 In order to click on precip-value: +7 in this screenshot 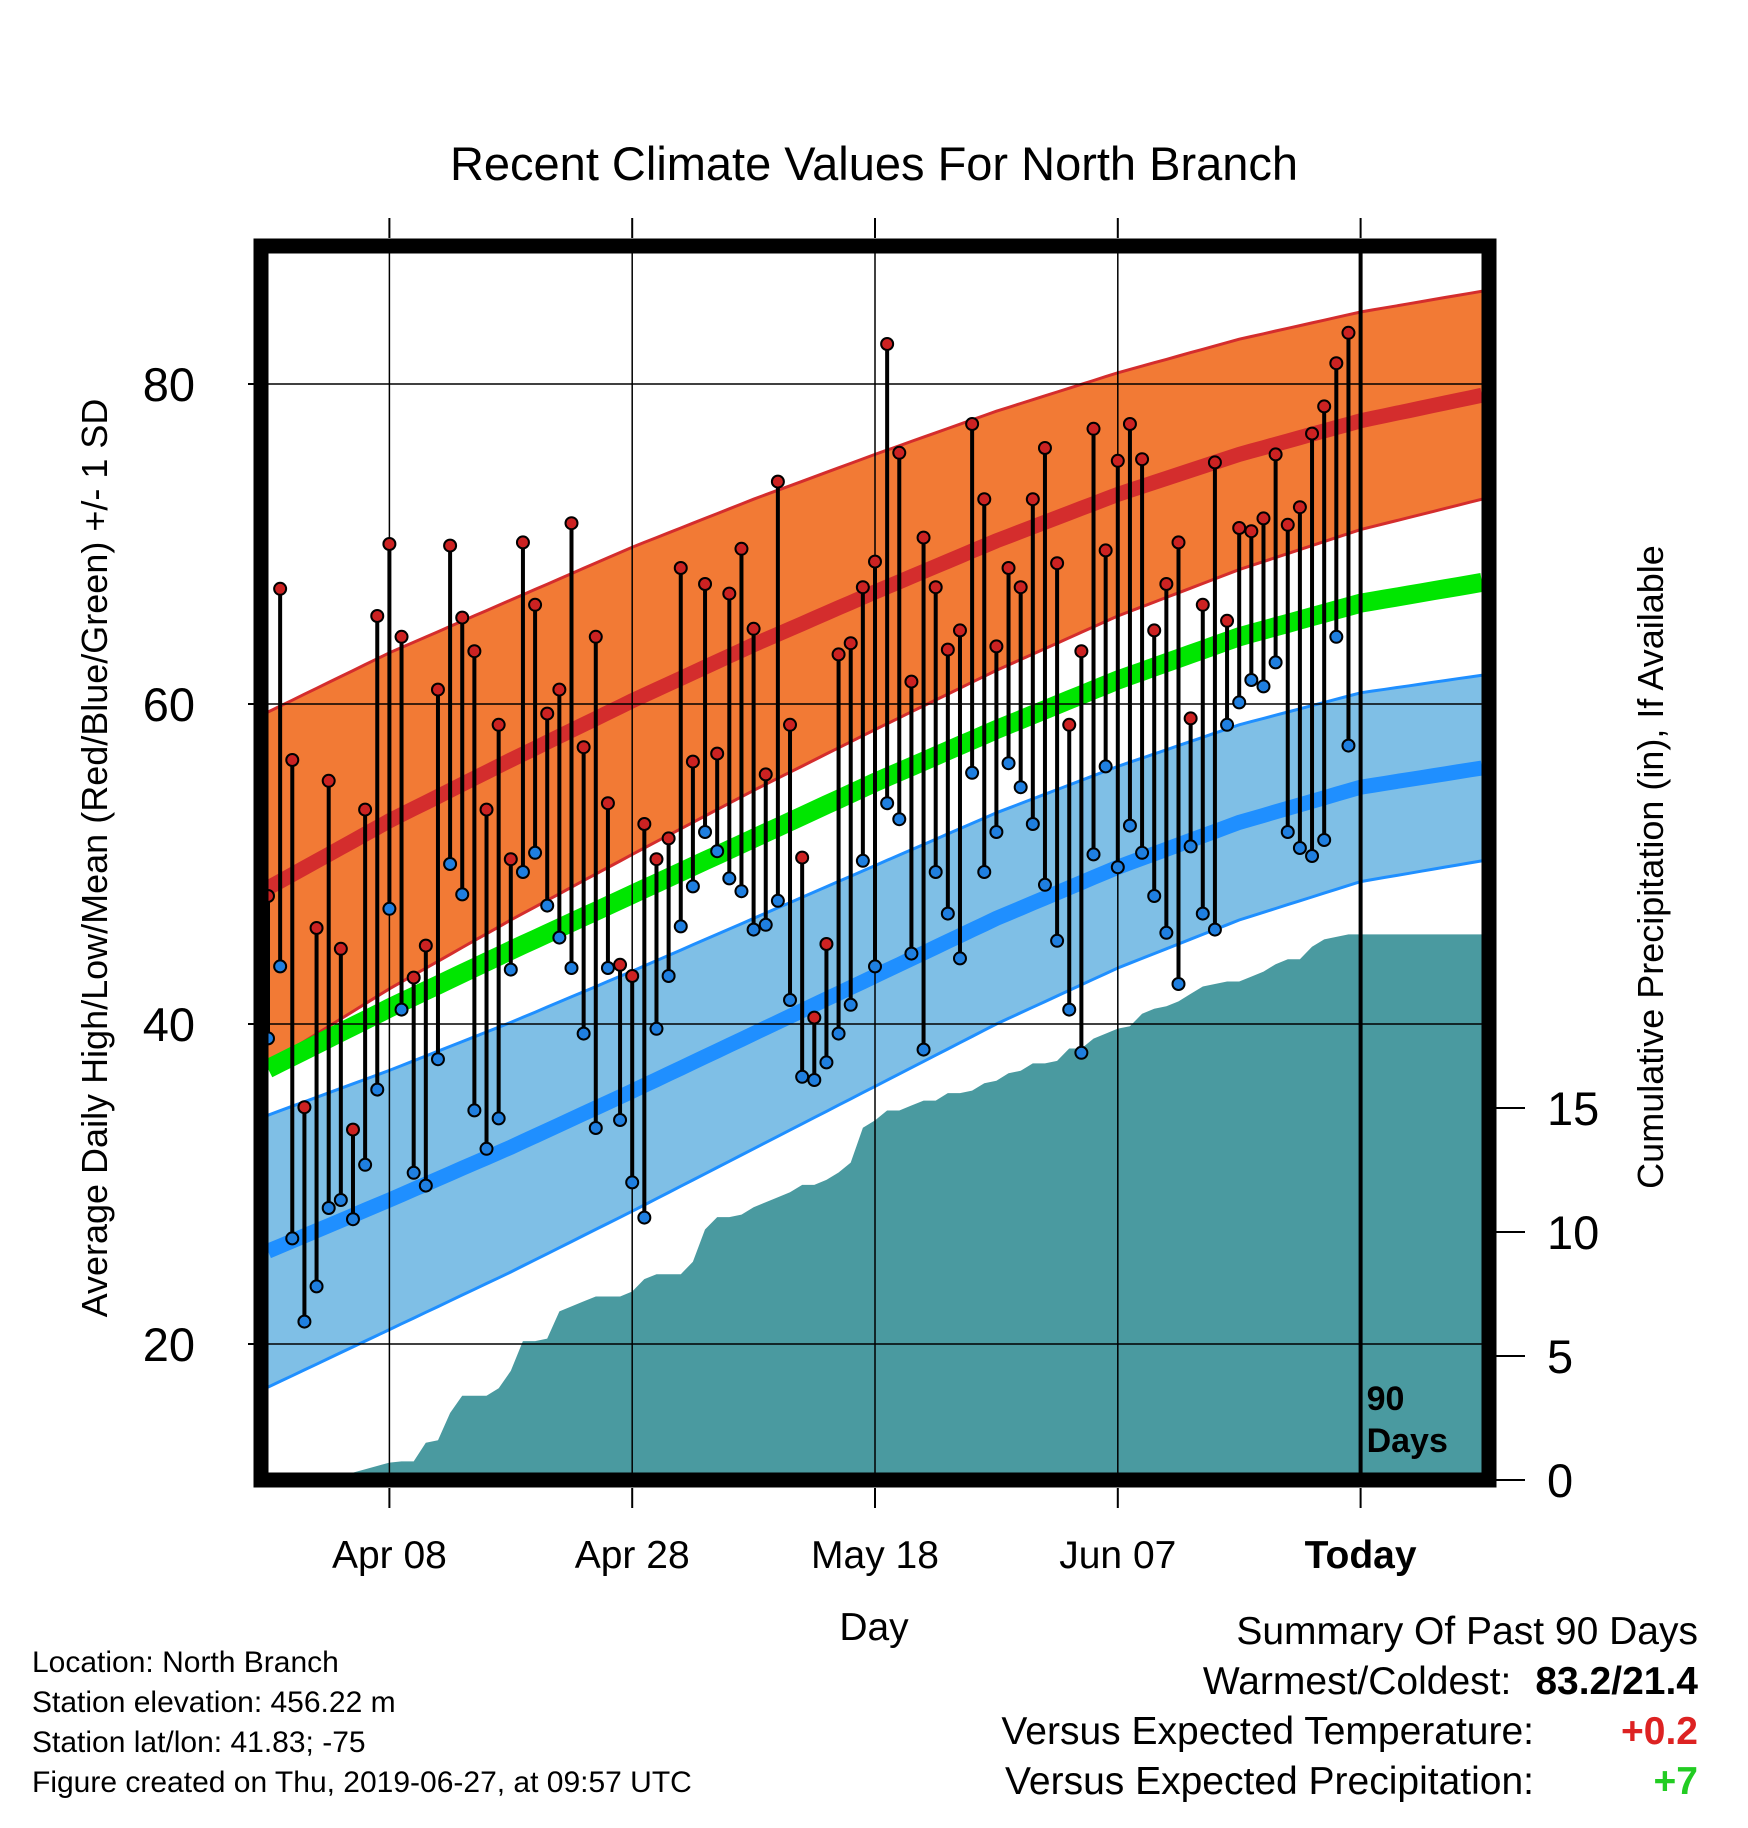, I will do `click(1675, 1781)`.